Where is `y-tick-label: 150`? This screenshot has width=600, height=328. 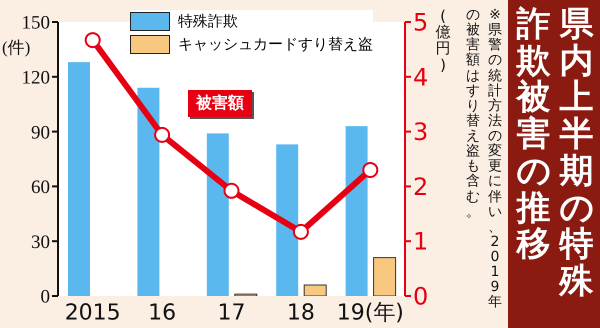 y-tick-label: 150 is located at coordinates (36, 23).